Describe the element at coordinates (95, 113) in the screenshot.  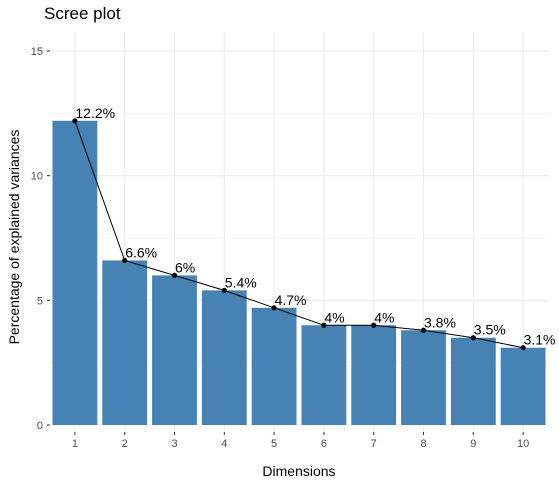
I see `data-label: 12.2%` at that location.